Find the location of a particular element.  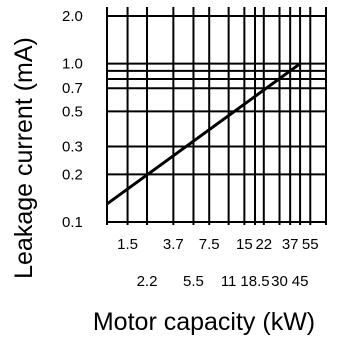

x-tick-label: 11 is located at coordinates (229, 281).